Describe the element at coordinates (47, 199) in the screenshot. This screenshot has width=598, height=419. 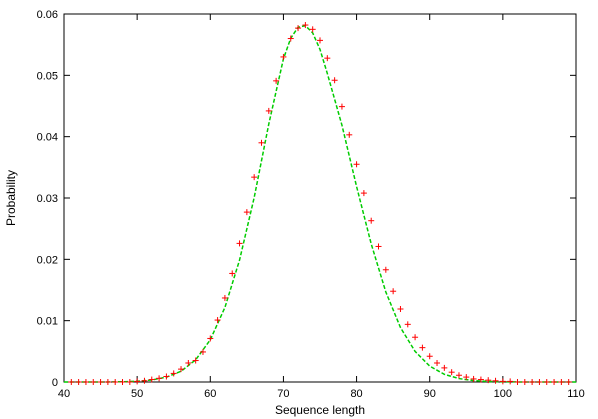
I see `y-tick-label: 0.03` at that location.